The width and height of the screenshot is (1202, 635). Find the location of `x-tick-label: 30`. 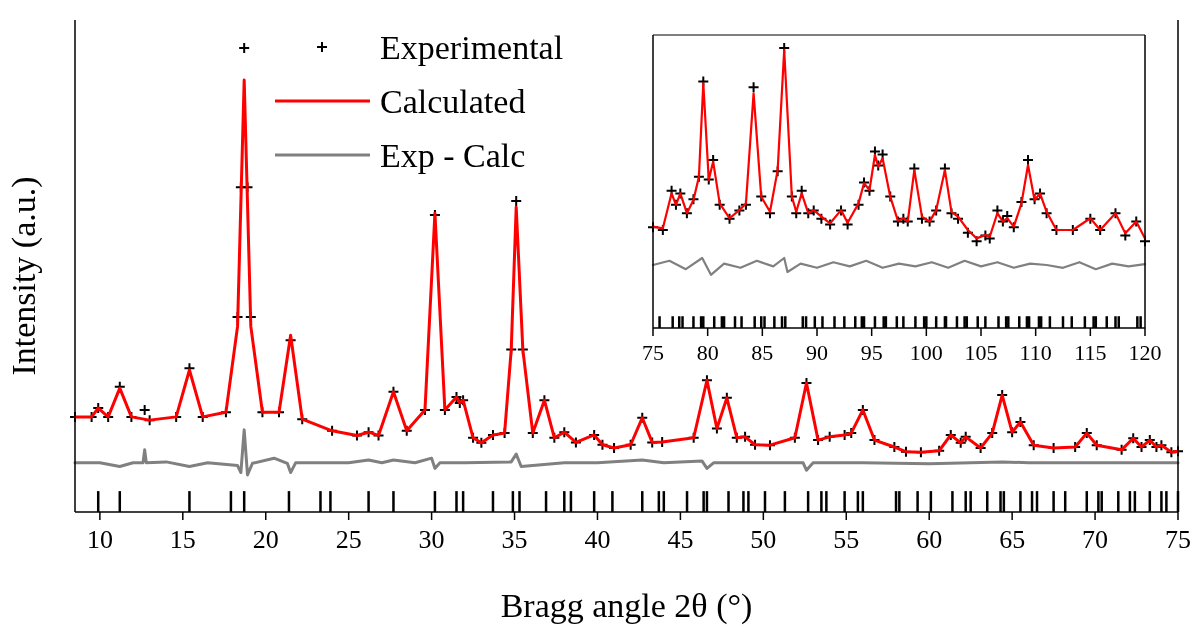

x-tick-label: 30 is located at coordinates (431, 539).